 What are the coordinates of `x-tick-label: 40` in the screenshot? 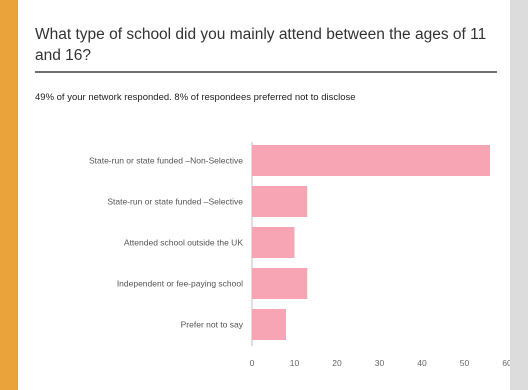 It's located at (422, 363).